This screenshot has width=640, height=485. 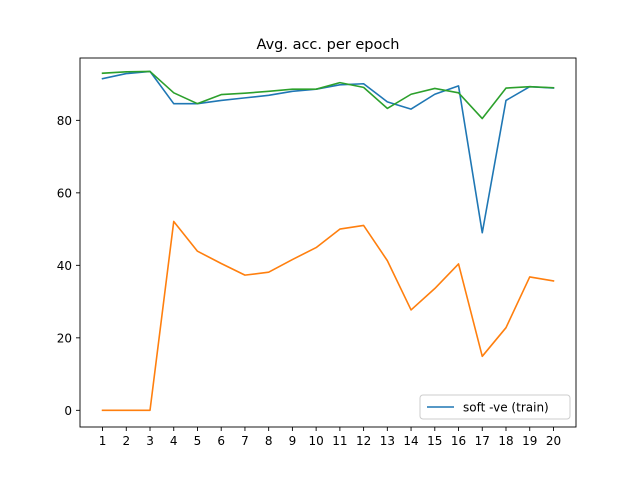 What do you see at coordinates (64, 338) in the screenshot?
I see `y-tick-label: 20` at bounding box center [64, 338].